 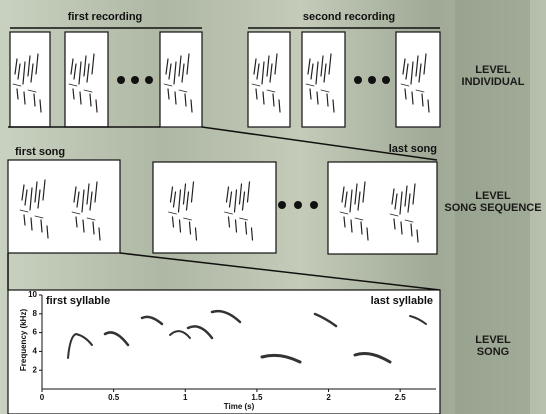 I want to click on y-axis-label: Frequency (kHz), so click(x=23, y=340).